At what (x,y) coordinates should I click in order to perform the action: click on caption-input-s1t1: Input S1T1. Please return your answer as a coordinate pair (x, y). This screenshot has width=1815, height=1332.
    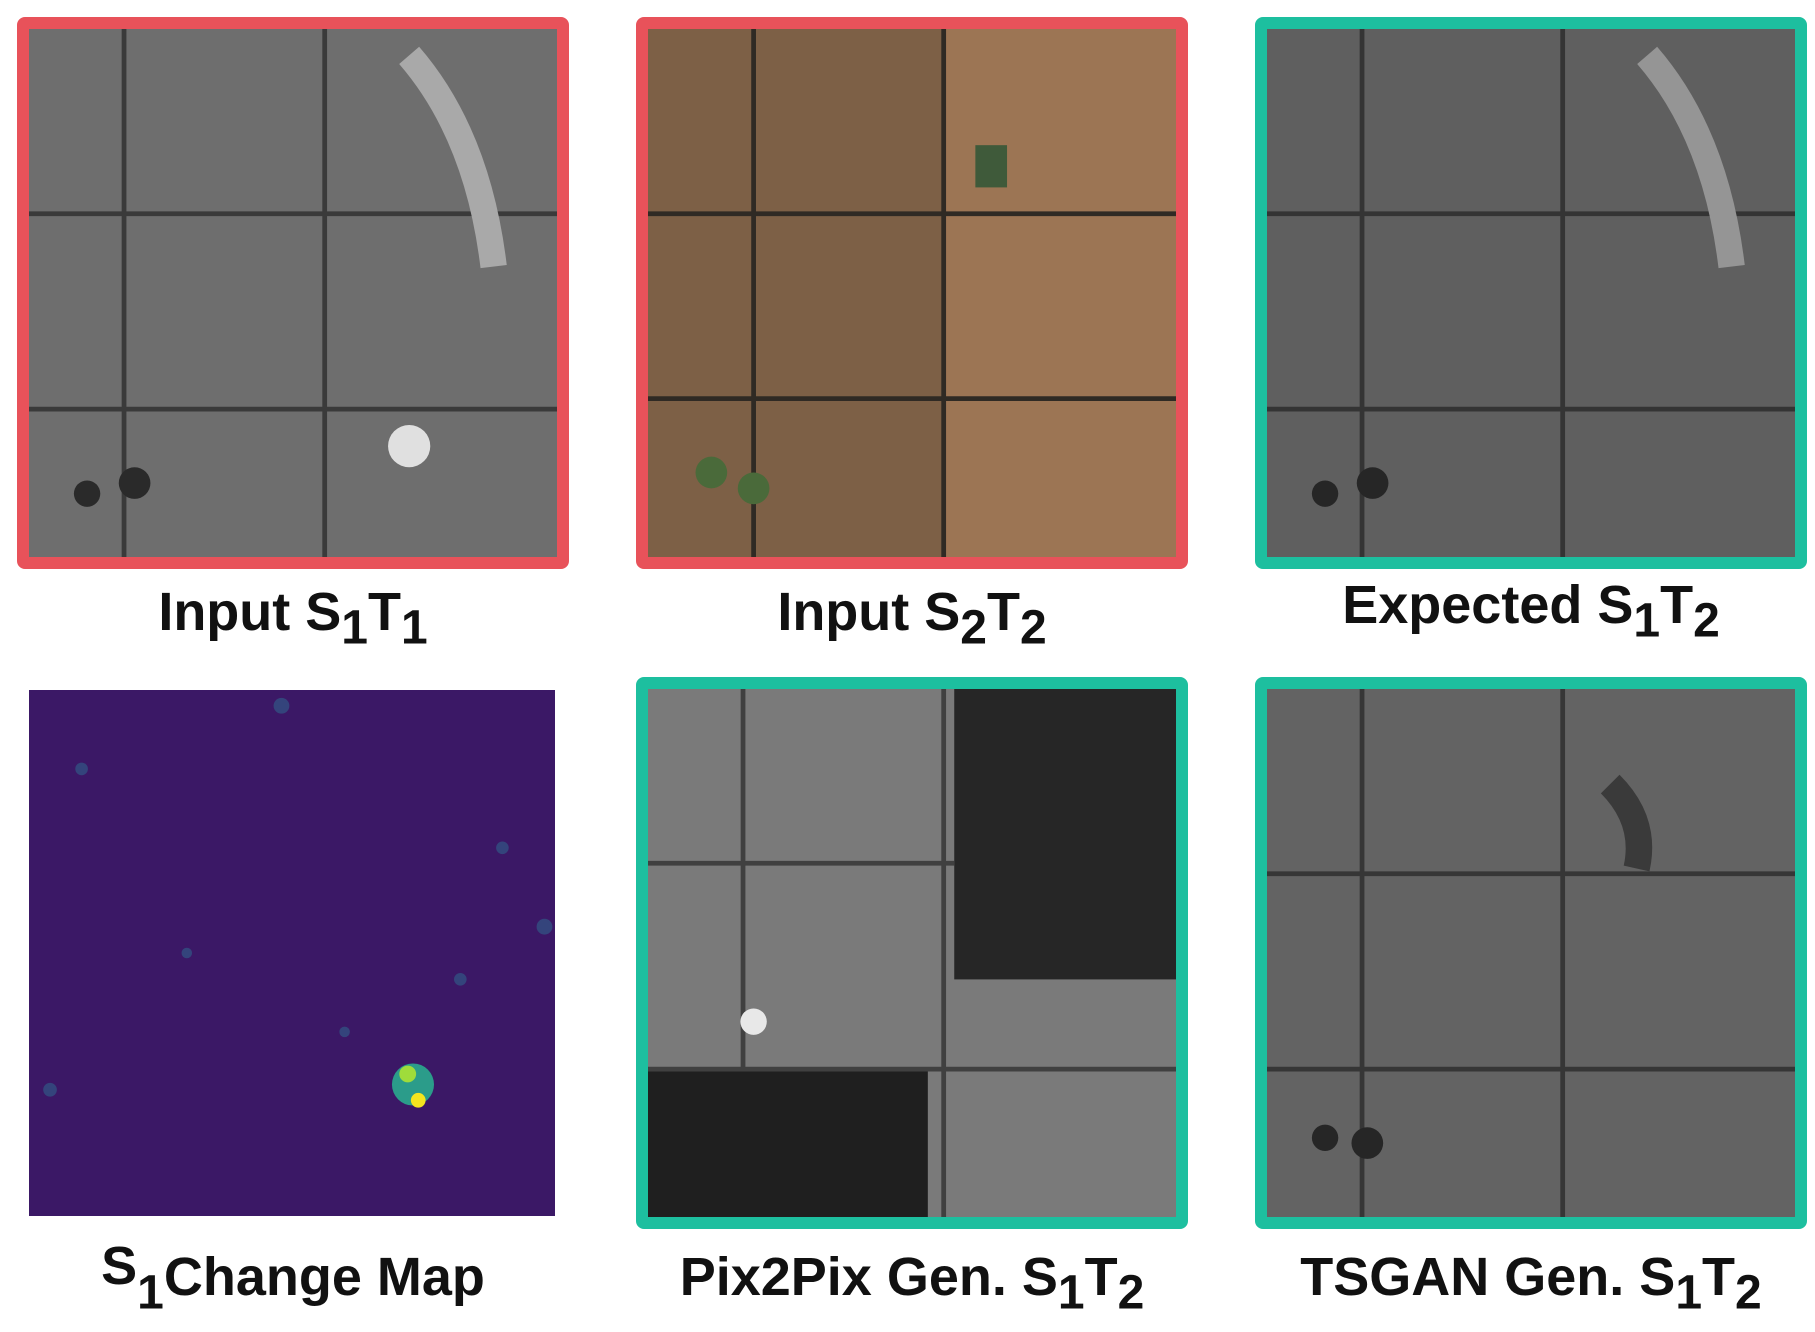
    Looking at the image, I should click on (293, 618).